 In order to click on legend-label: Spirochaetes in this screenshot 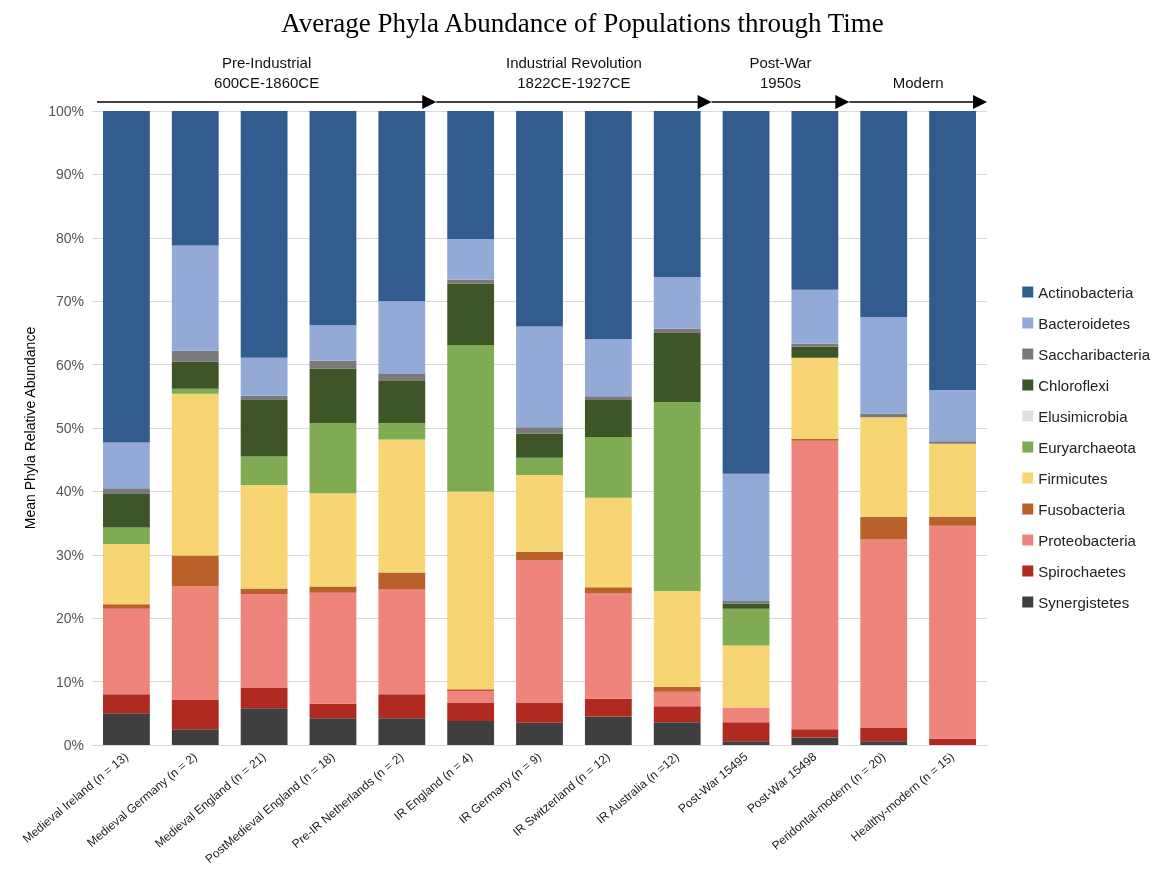, I will do `click(1082, 571)`.